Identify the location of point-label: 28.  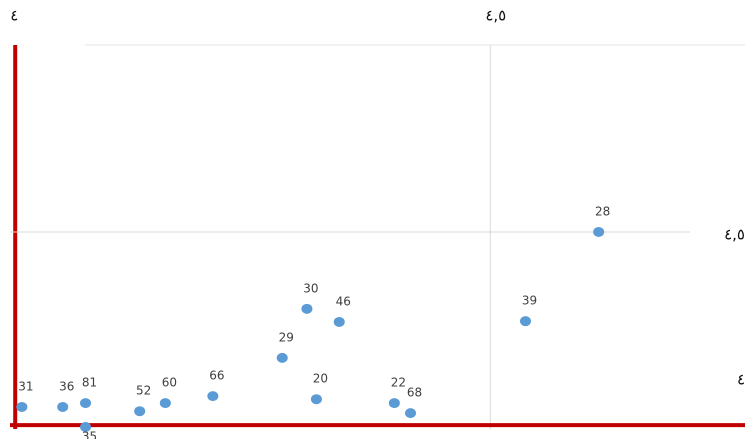
(602, 211).